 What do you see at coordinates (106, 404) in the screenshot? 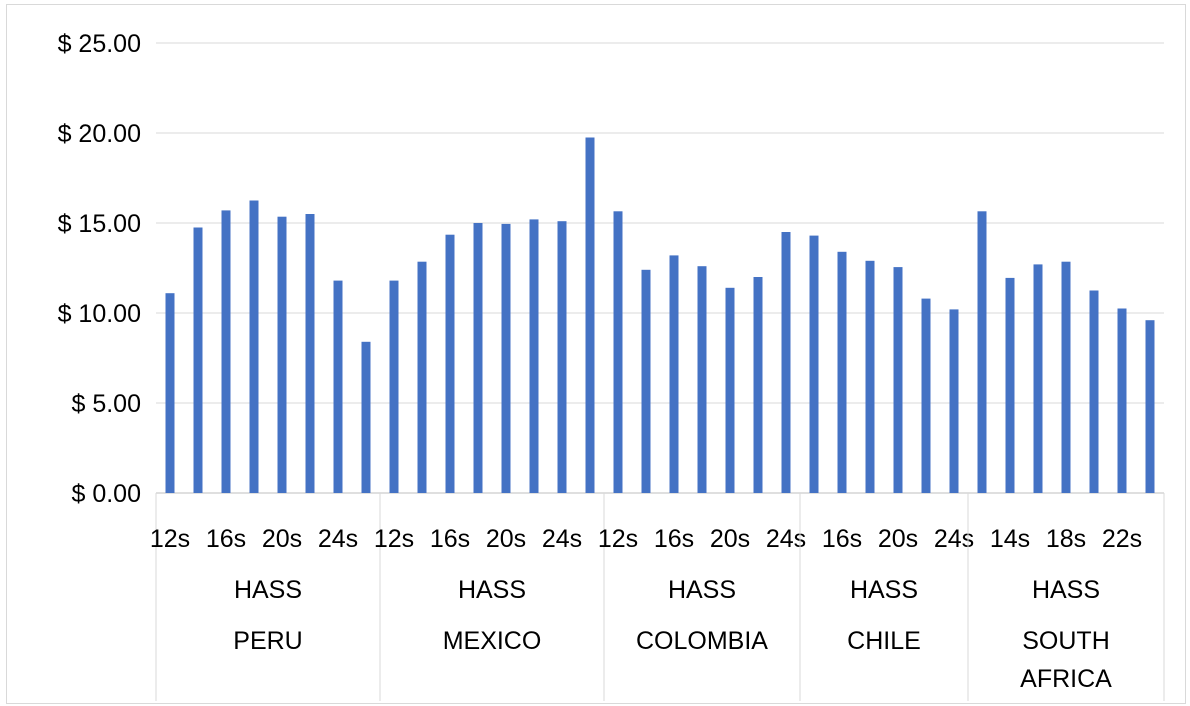
I see `y-tick-label: $ 5.00` at bounding box center [106, 404].